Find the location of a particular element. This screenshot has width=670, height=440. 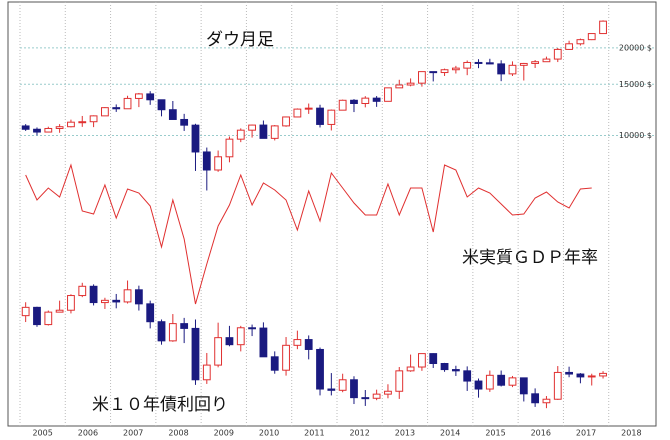

y-tick-label: 10000 $ is located at coordinates (635, 135).